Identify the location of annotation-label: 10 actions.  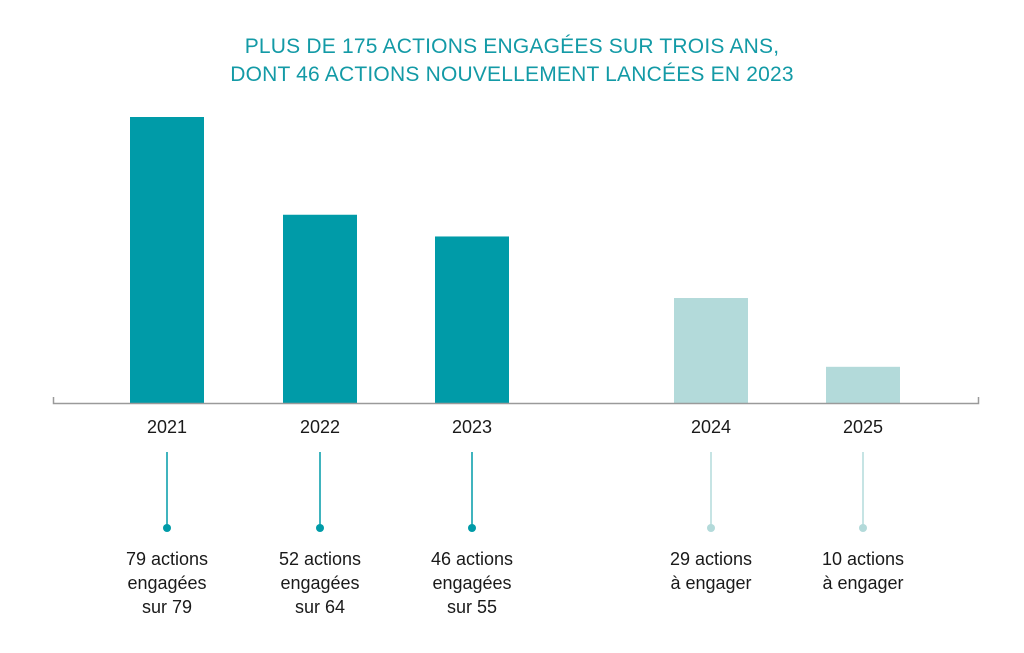
(863, 559).